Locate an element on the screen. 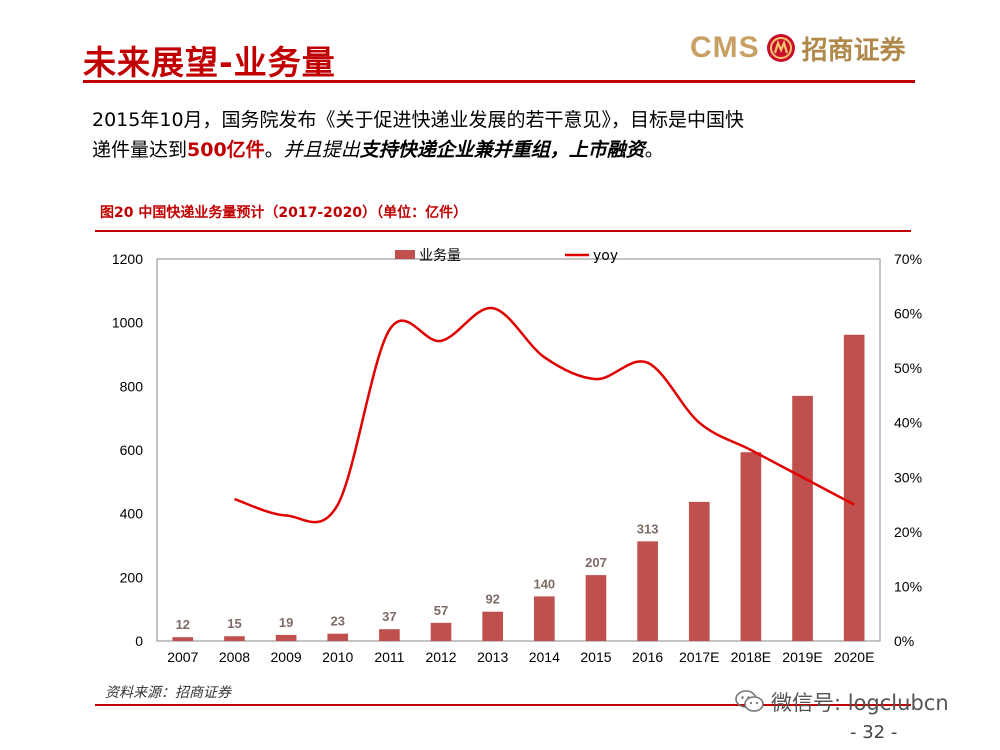  wechat-watermark: 微信号: logclubcn is located at coordinates (842, 702).